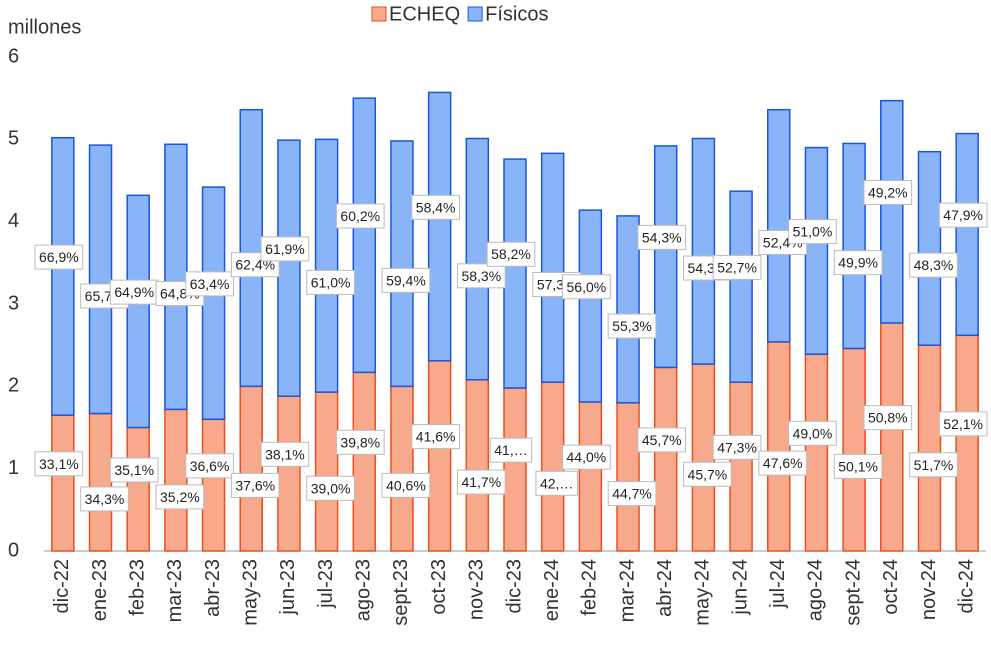 The image size is (991, 649). Describe the element at coordinates (288, 587) in the screenshot. I see `x-tick-label: jun-23` at that location.